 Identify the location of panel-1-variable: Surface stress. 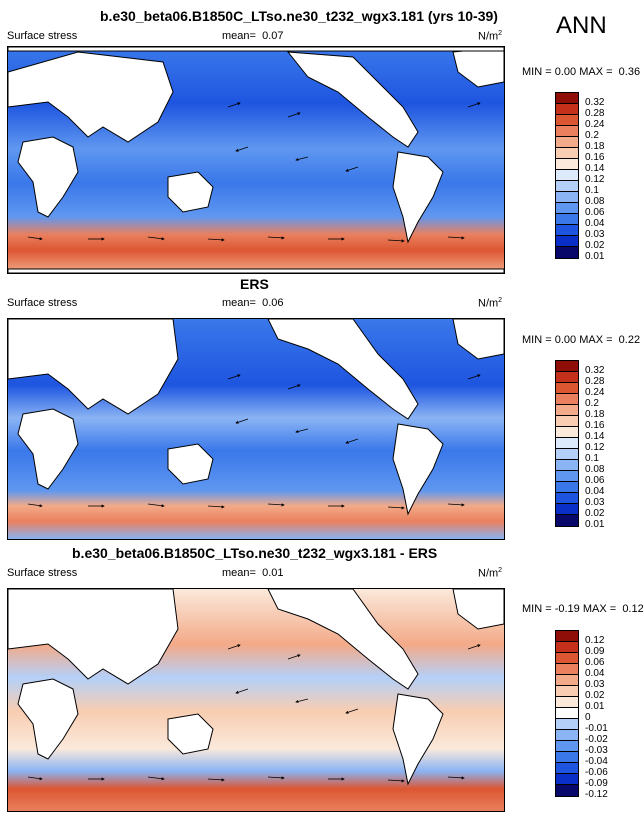
(42, 36).